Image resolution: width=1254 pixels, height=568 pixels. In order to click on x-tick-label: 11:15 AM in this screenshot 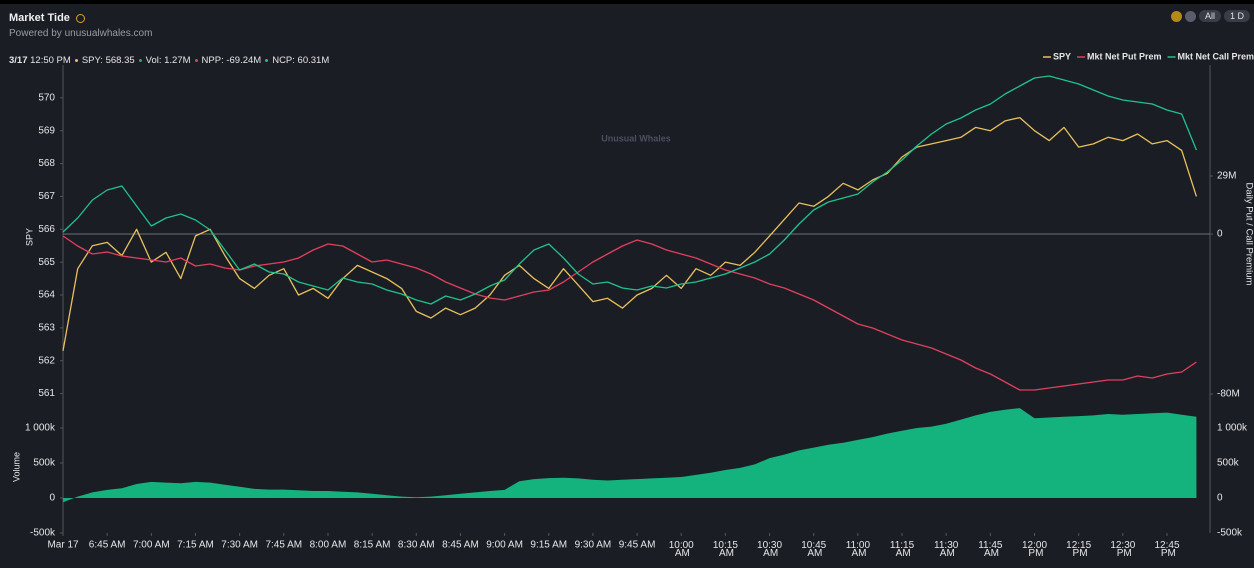, I will do `click(902, 549)`.